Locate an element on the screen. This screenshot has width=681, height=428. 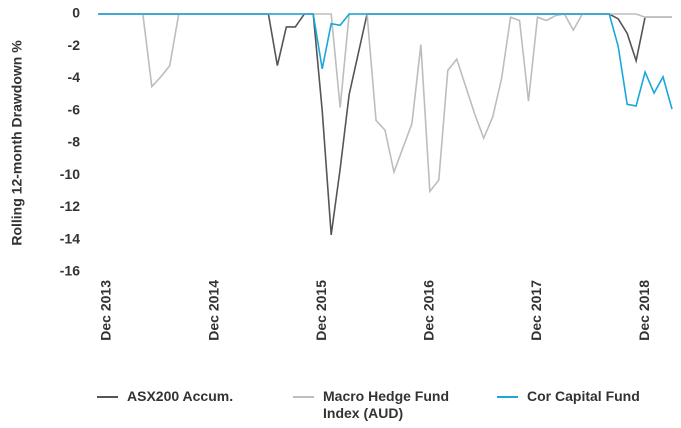
legend-item: Cor Capital Fund is located at coordinates (589, 396).